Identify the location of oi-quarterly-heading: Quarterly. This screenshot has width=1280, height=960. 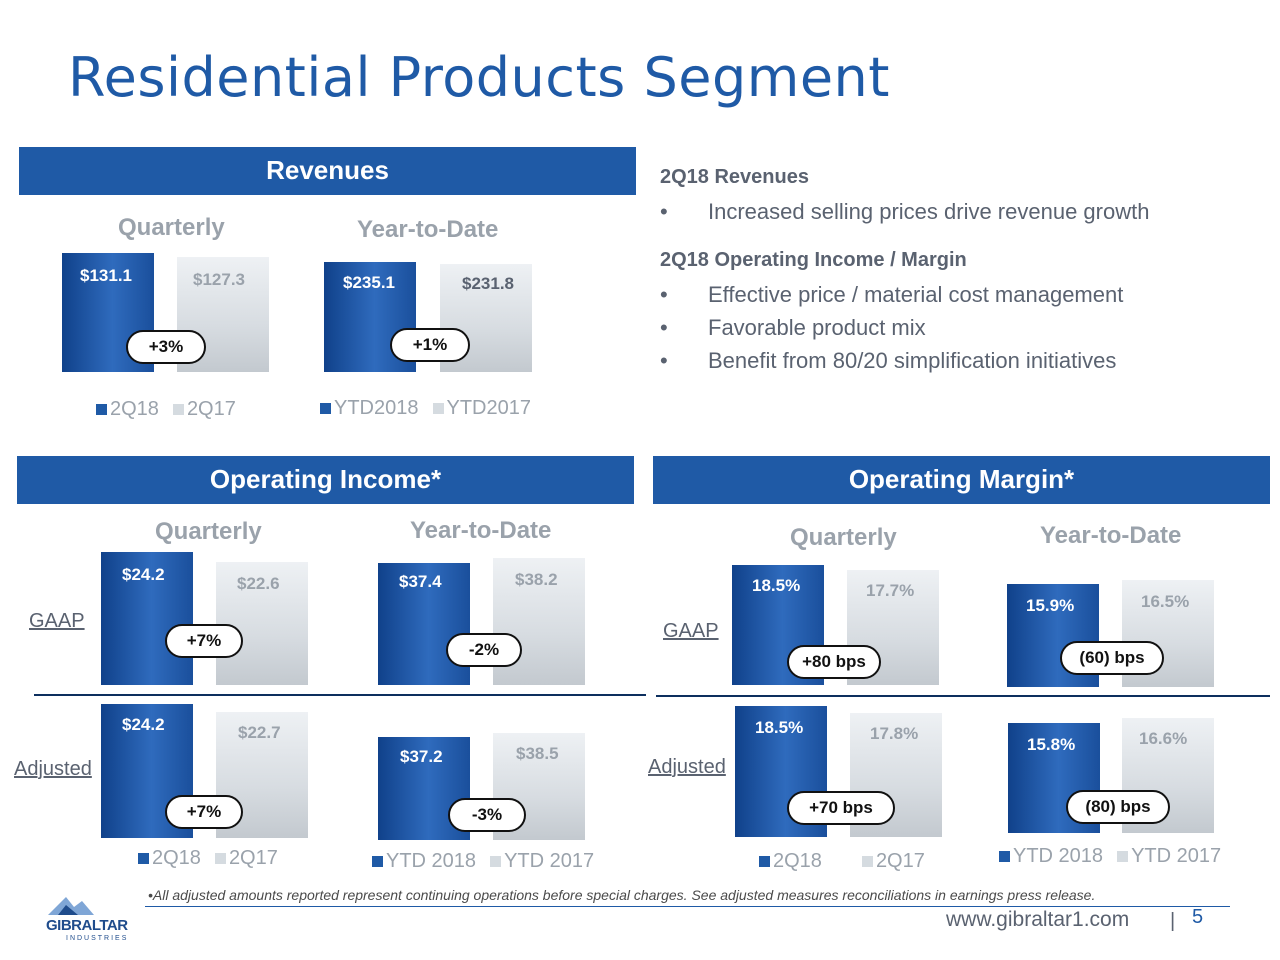
(208, 531).